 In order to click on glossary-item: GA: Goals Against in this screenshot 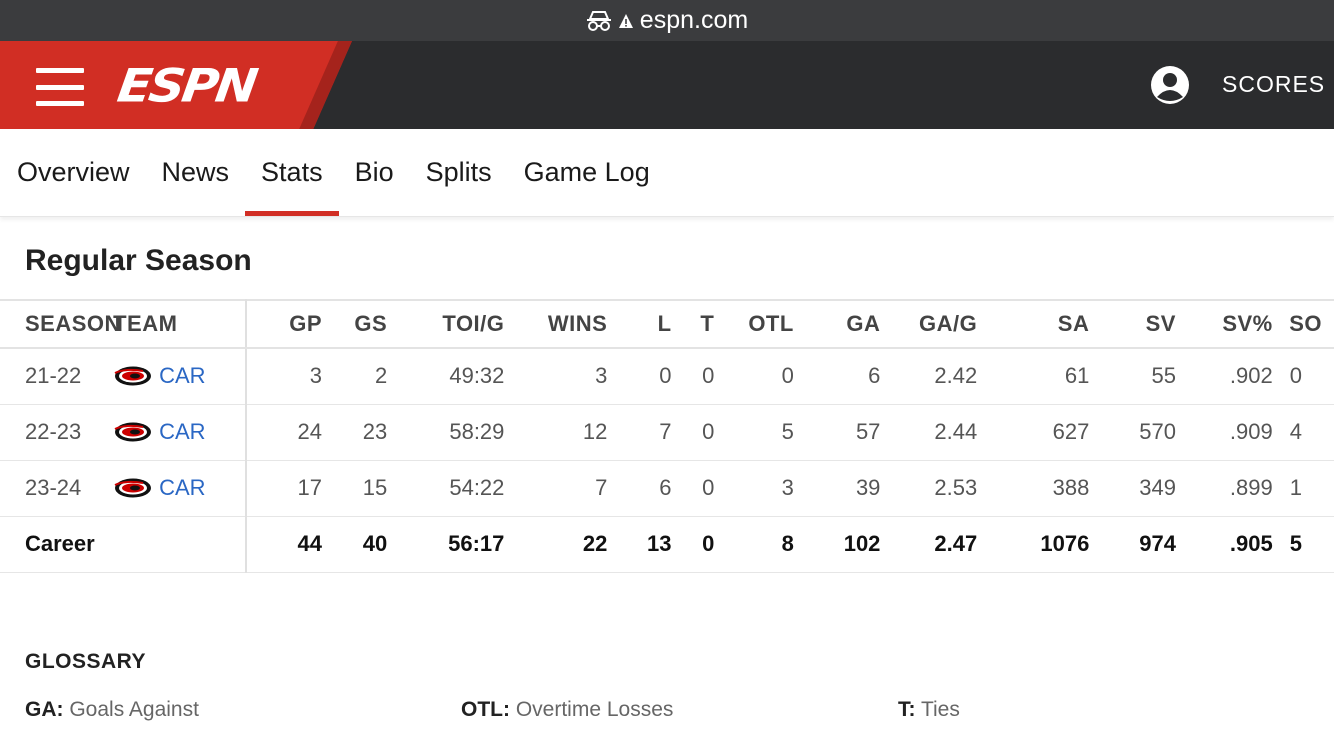, I will do `click(112, 710)`.